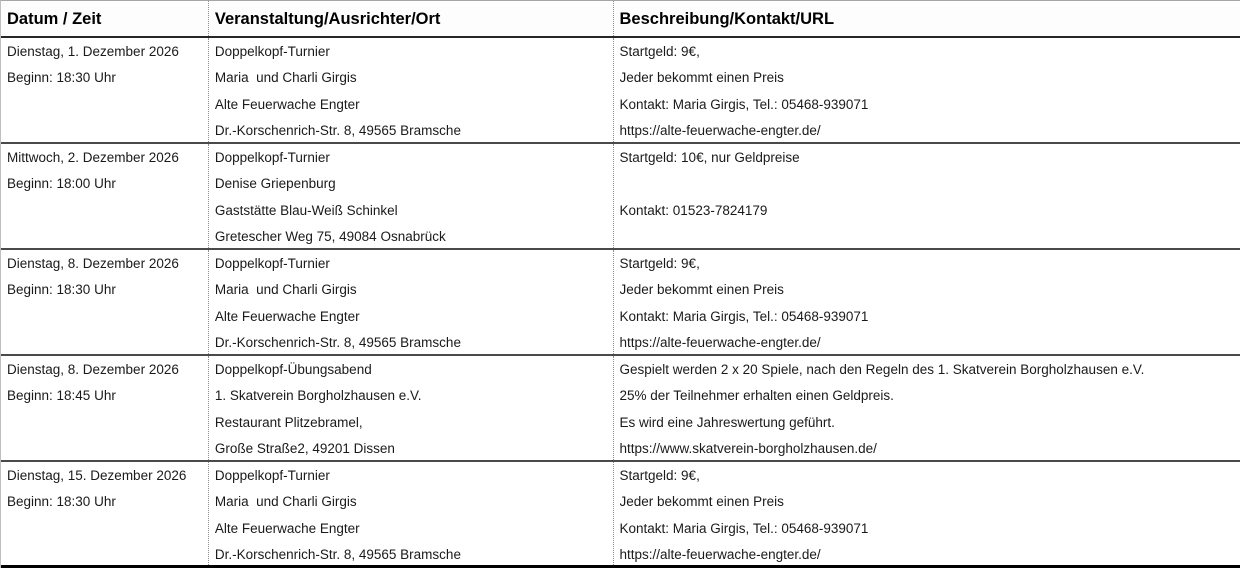  Describe the element at coordinates (97, 475) in the screenshot. I see `date-text: Dienstag, 15. Dezember 2026` at that location.